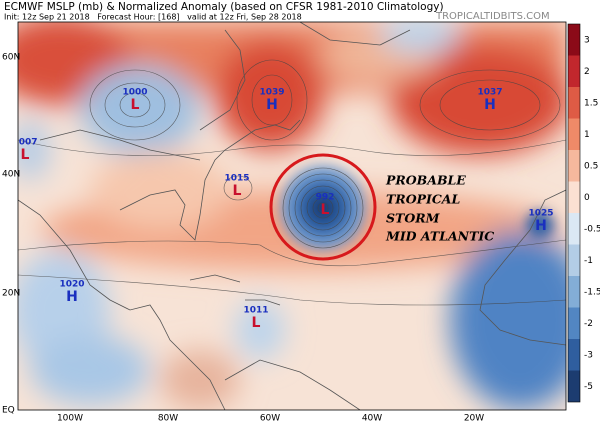 This screenshot has height=428, width=600. What do you see at coordinates (372, 419) in the screenshot?
I see `longitude-label: 40W` at bounding box center [372, 419].